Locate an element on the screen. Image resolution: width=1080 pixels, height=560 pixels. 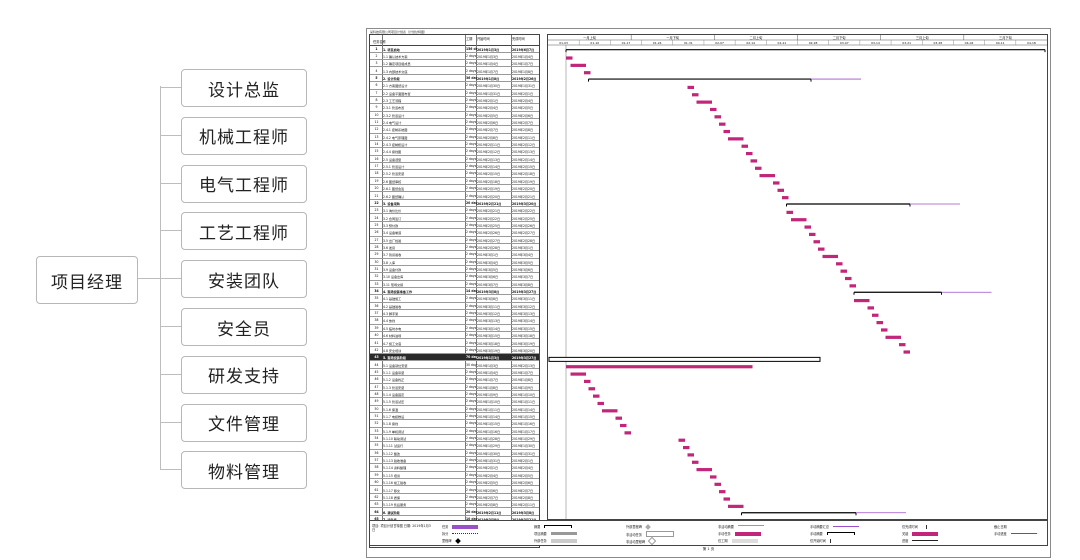
task-end: 2019年3月27日 is located at coordinates (524, 358).